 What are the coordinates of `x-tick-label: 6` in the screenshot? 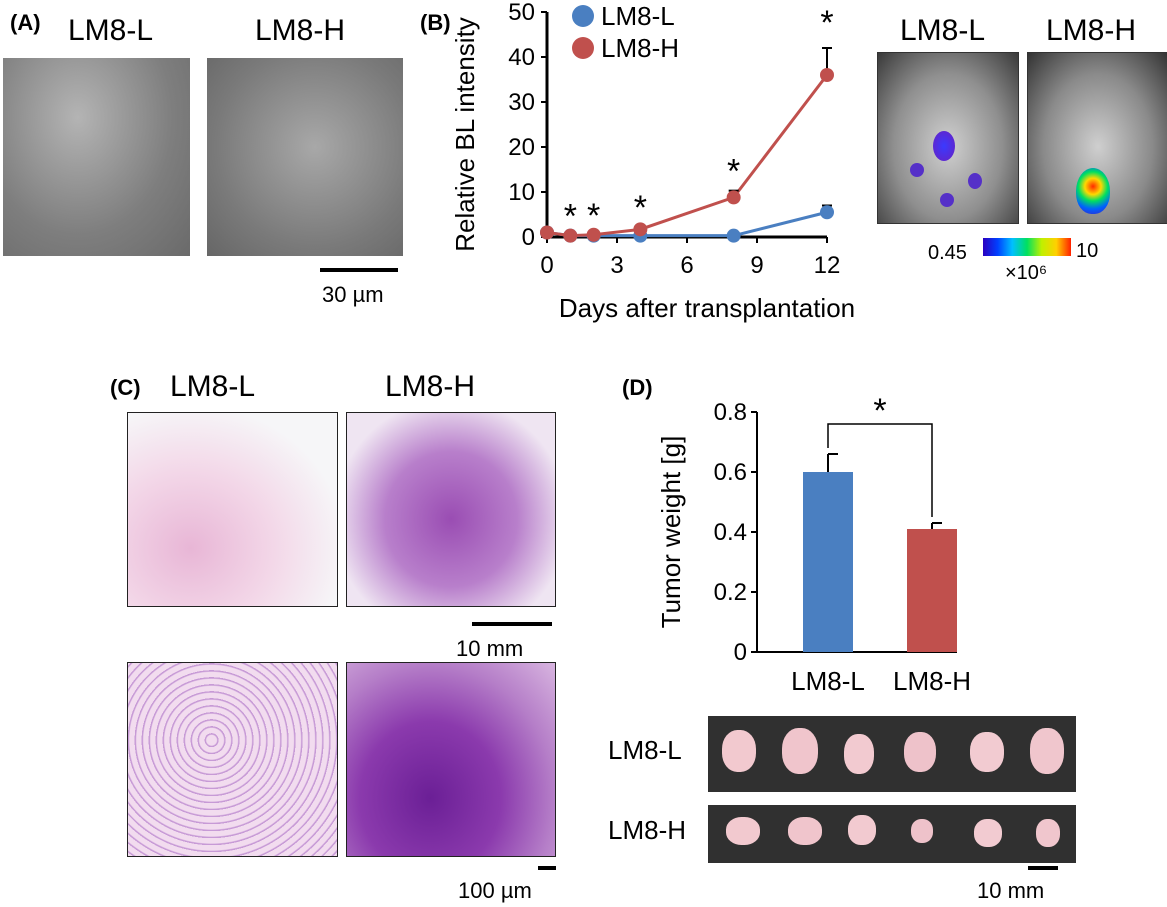 It's located at (686, 265).